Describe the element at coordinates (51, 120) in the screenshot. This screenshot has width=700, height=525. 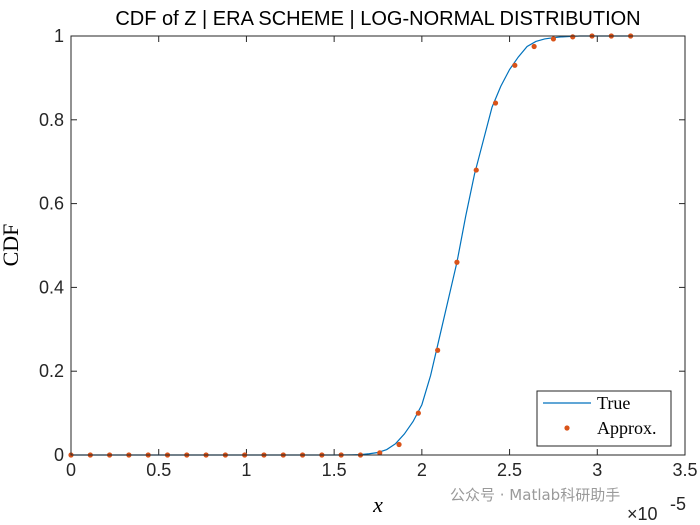
I see `y-tick-label: 0.8` at that location.